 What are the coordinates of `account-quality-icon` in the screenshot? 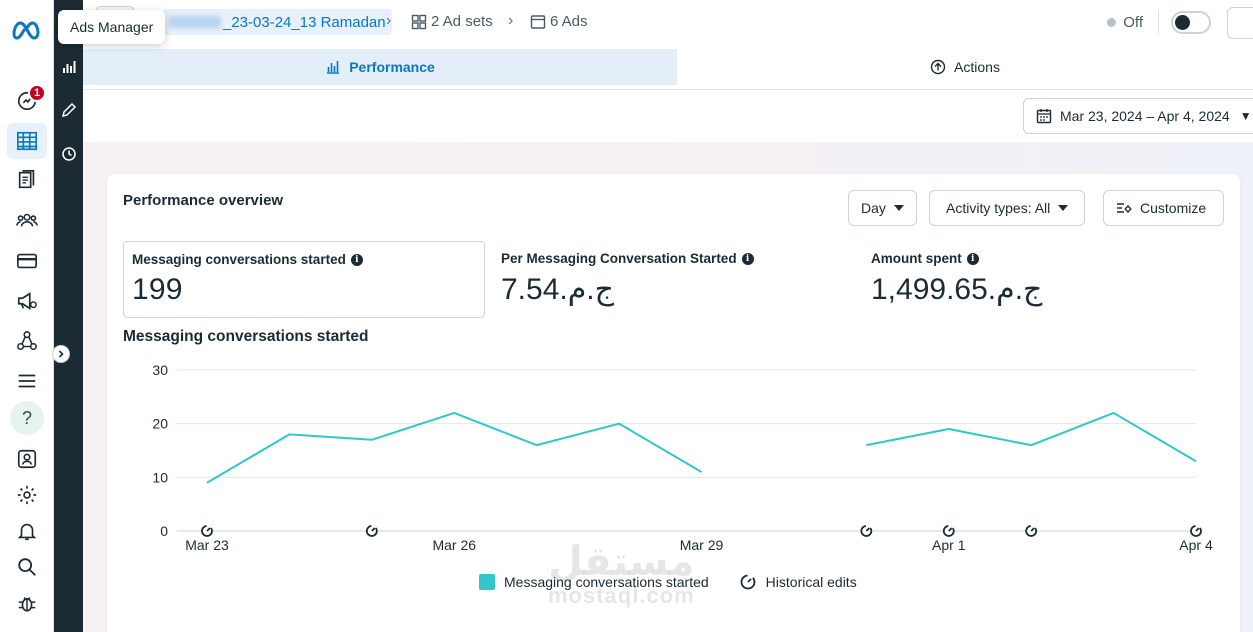 It's located at (27, 459).